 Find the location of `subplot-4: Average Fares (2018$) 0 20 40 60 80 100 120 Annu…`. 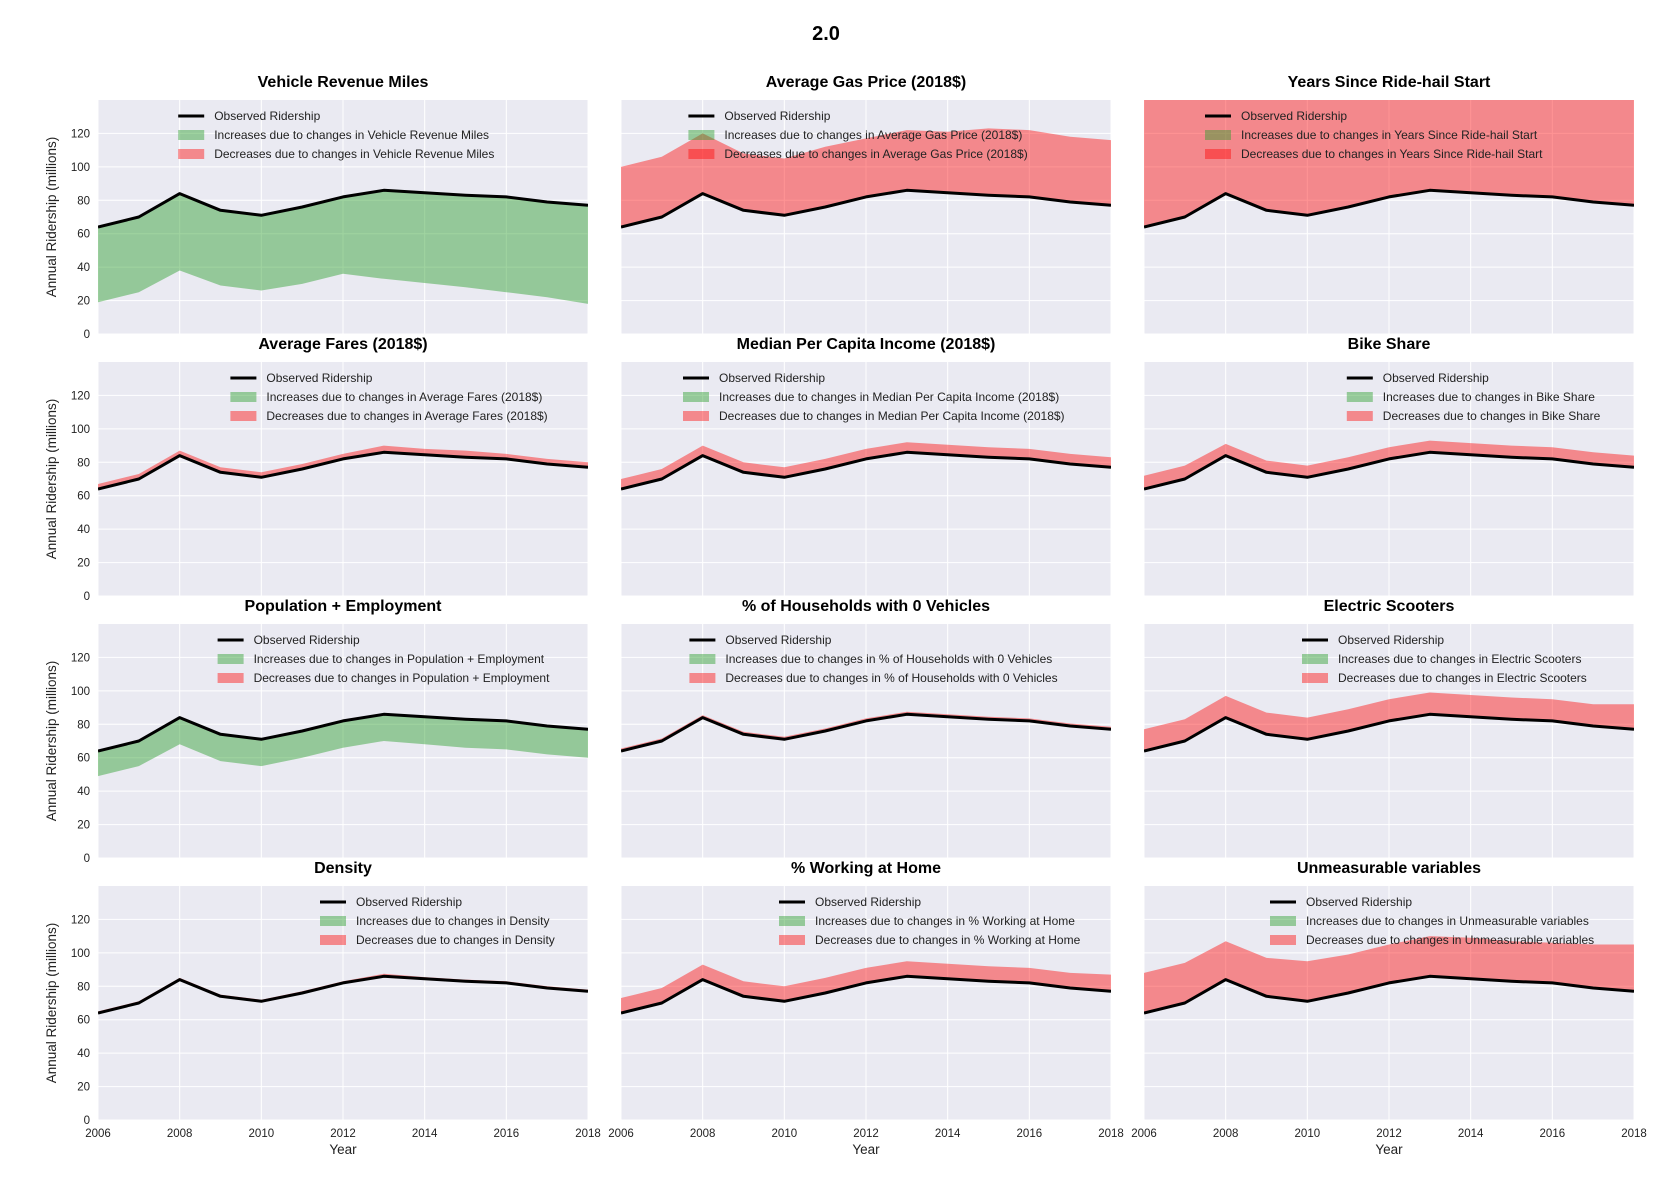

subplot-4: Average Fares (2018$) 0 20 40 60 80 100 120 Annu… is located at coordinates (316, 469).